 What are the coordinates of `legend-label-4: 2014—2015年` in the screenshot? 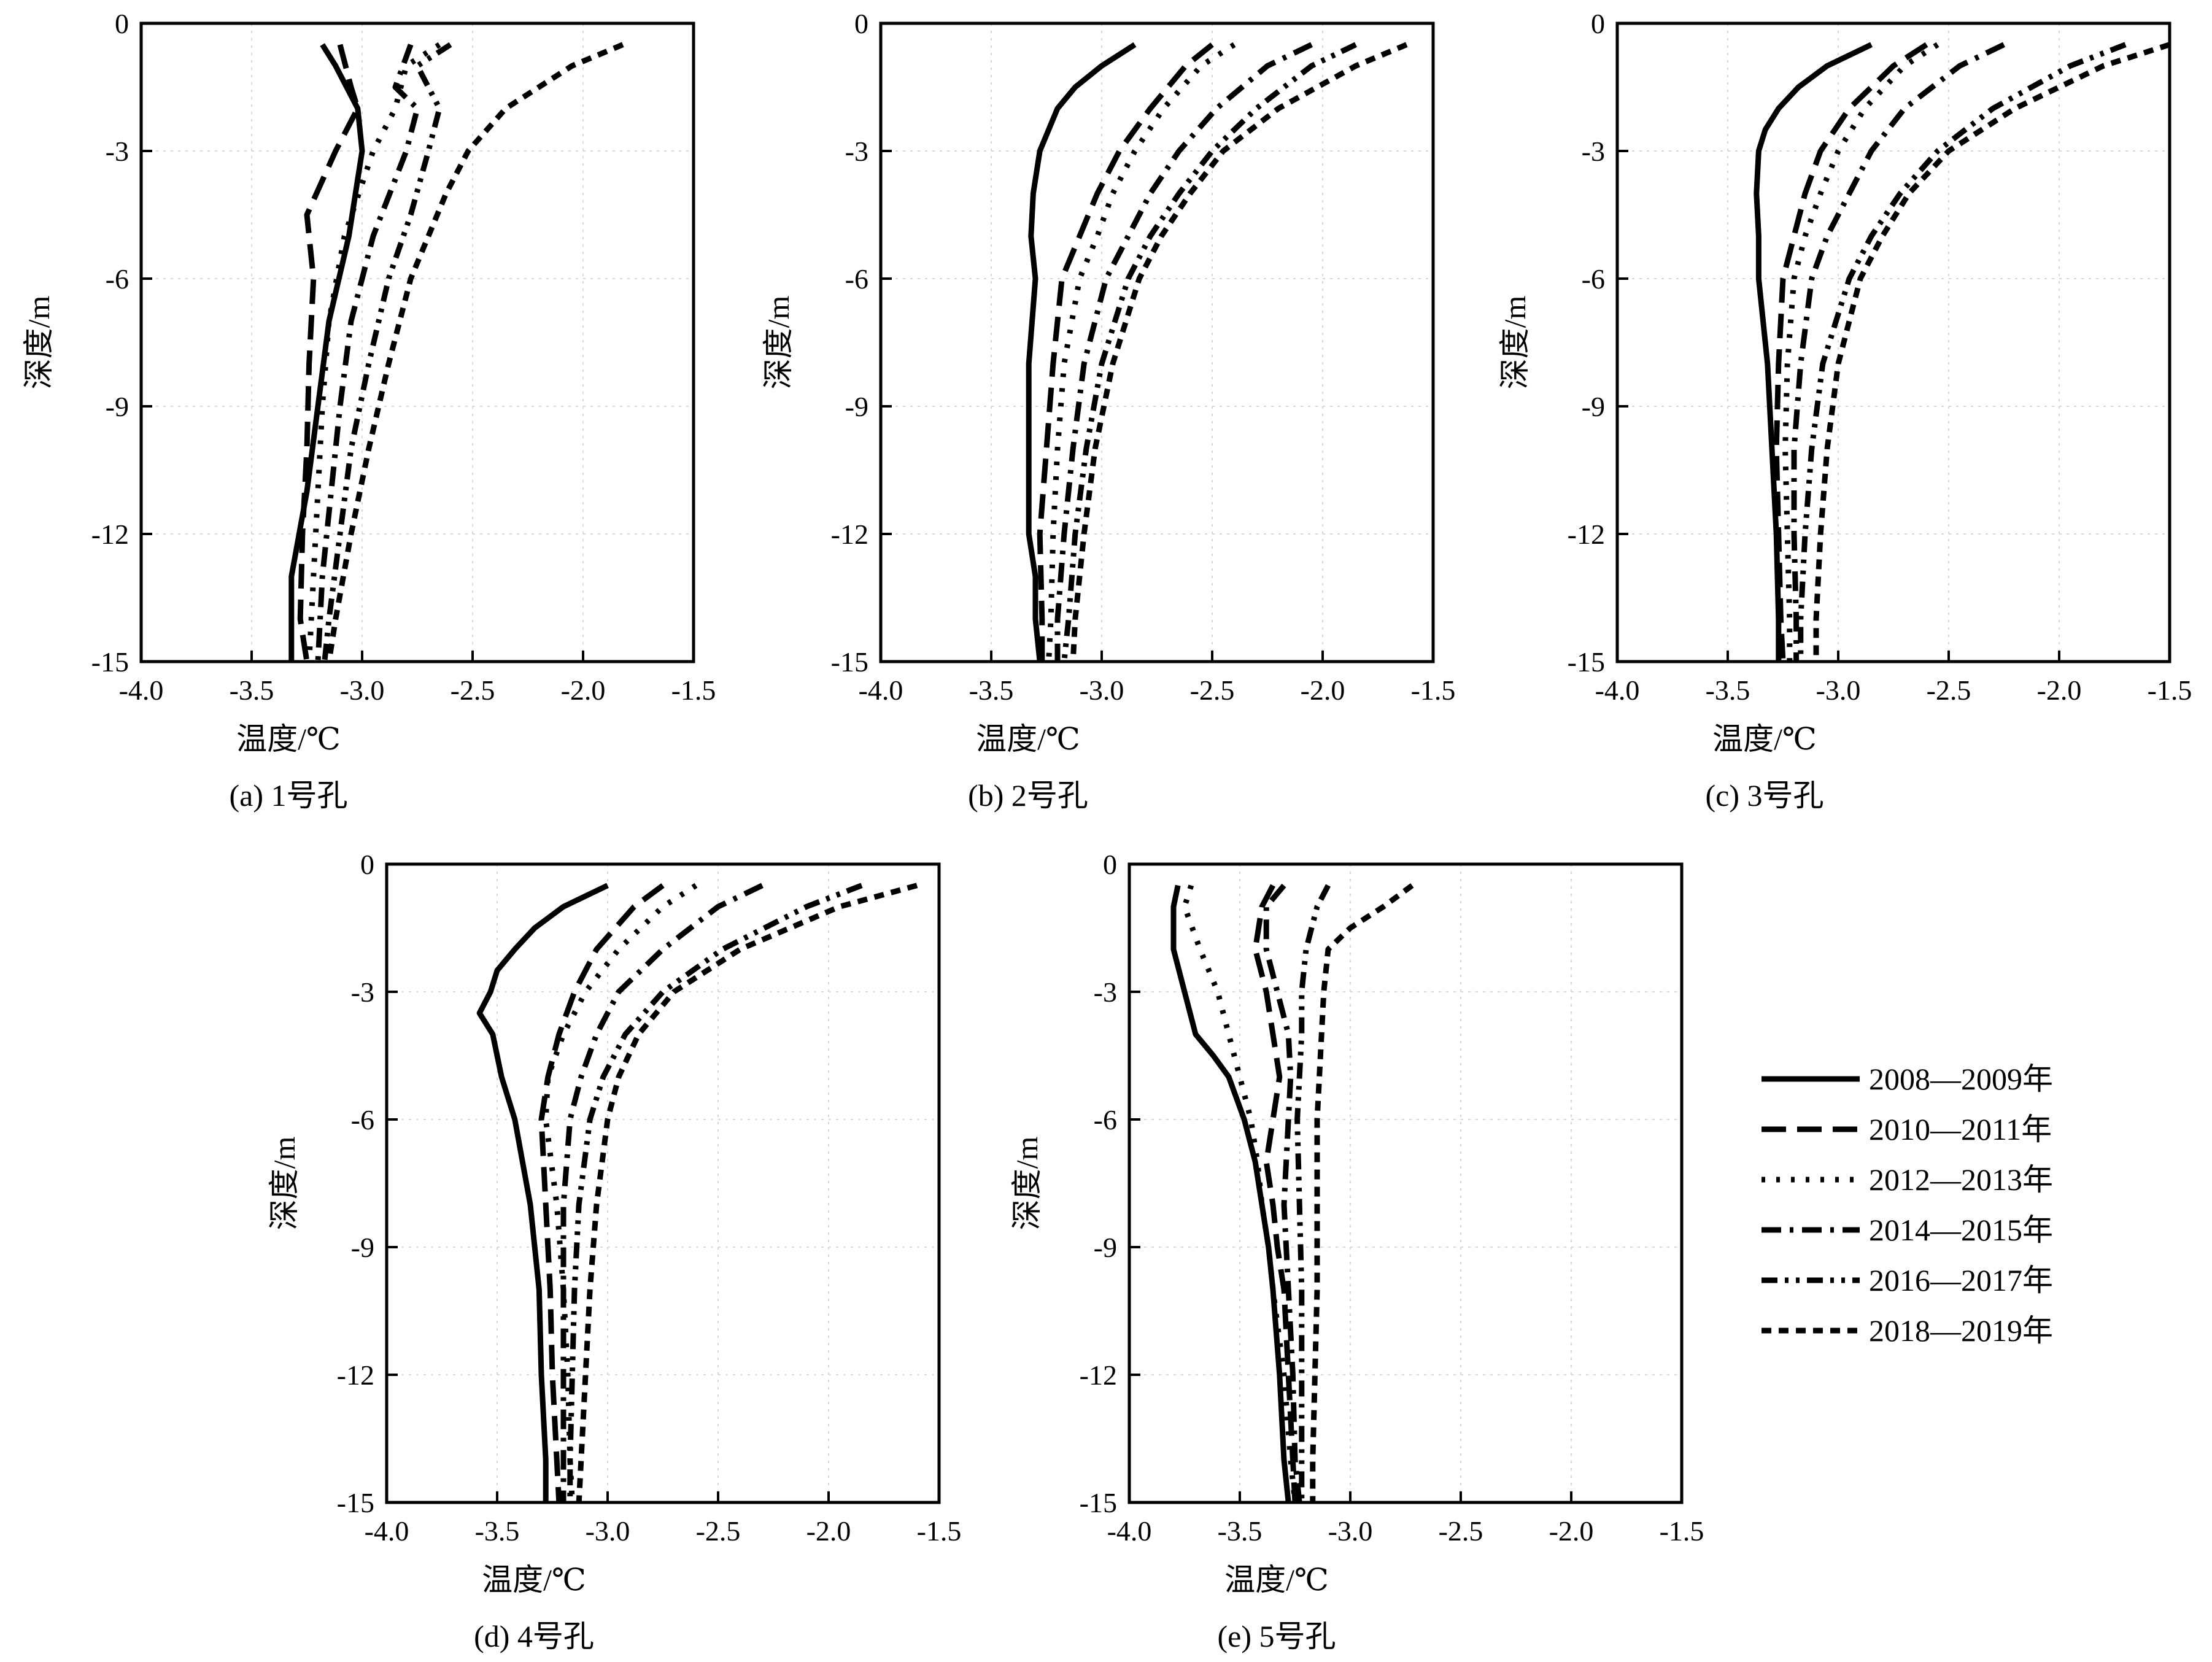 It's located at (1961, 1230).